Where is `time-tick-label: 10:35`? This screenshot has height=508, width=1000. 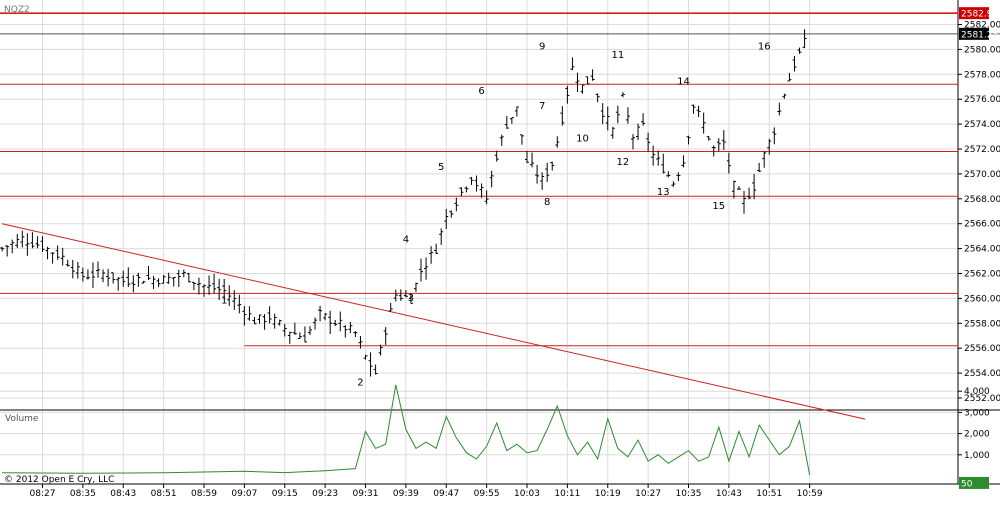 time-tick-label: 10:35 is located at coordinates (689, 494).